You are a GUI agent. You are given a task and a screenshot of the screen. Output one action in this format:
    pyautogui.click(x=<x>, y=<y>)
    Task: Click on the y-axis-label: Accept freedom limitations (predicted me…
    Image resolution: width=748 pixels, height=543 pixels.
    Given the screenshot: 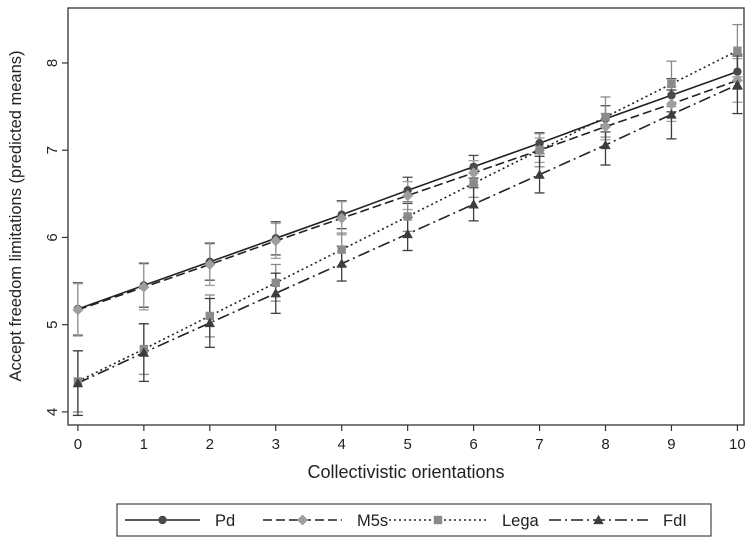 What is the action you would take?
    pyautogui.click(x=16, y=215)
    